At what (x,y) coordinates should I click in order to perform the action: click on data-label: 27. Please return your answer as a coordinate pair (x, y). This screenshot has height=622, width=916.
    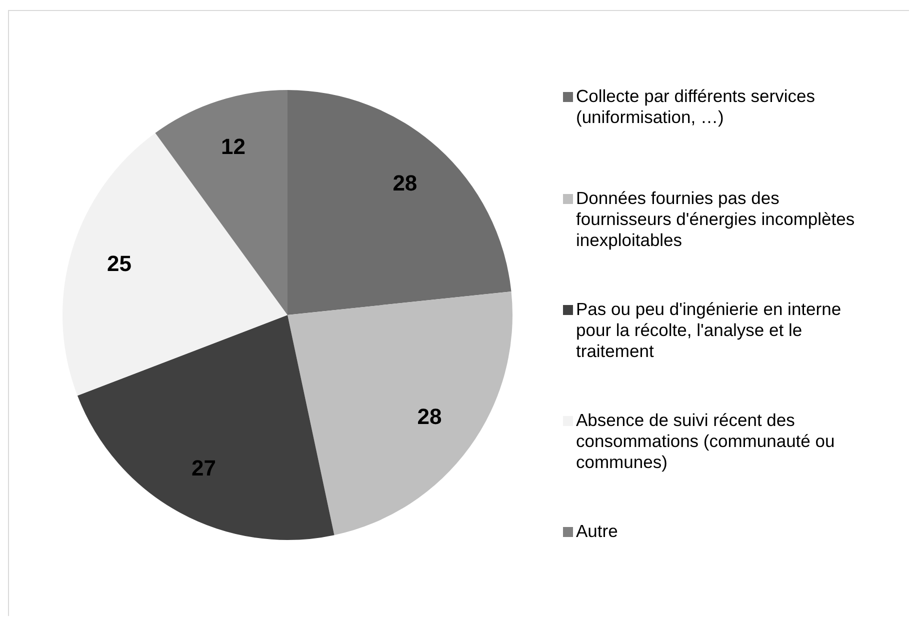
    Looking at the image, I should click on (204, 467).